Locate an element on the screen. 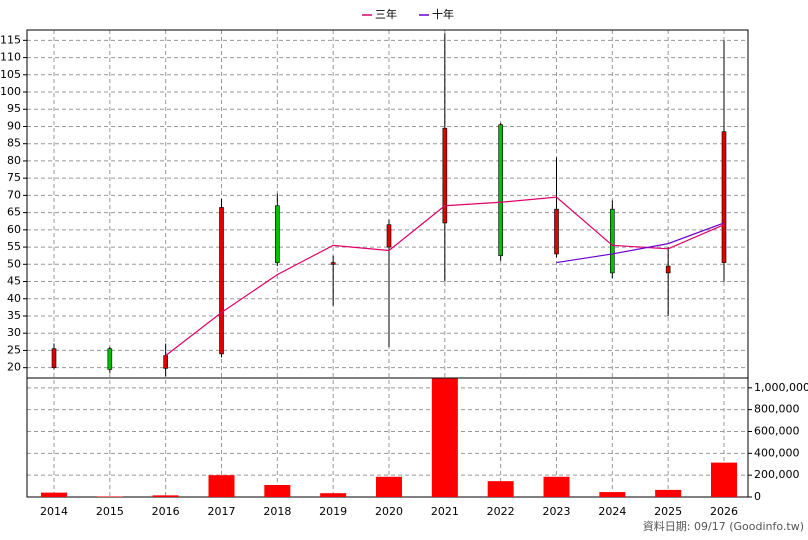 The width and height of the screenshot is (808, 540). y-tick-label: 50 is located at coordinates (14, 263).